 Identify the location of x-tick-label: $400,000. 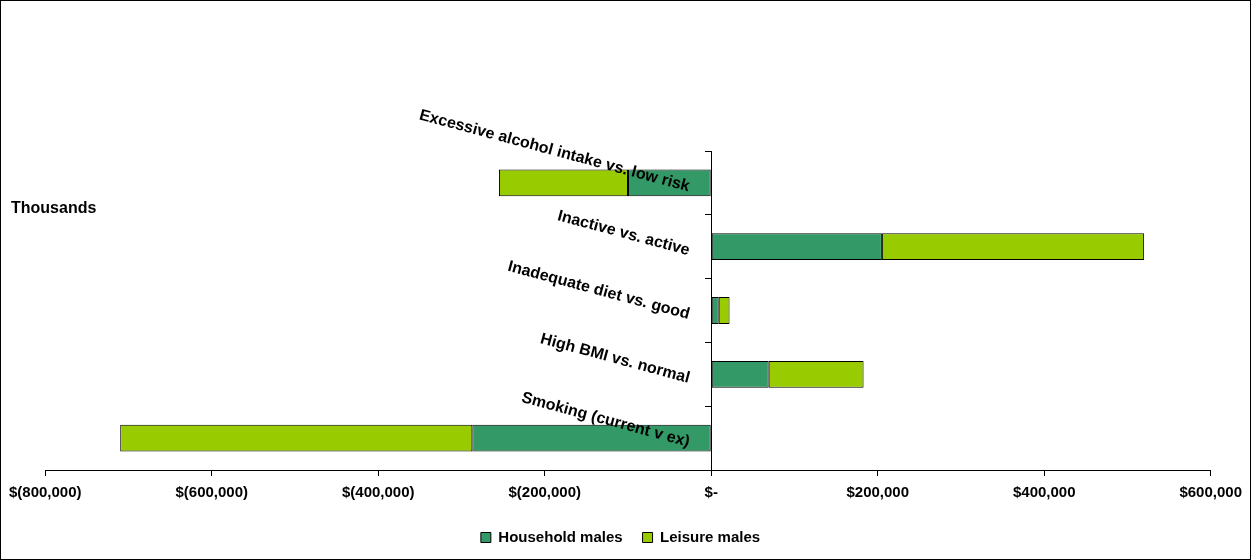
(1044, 492).